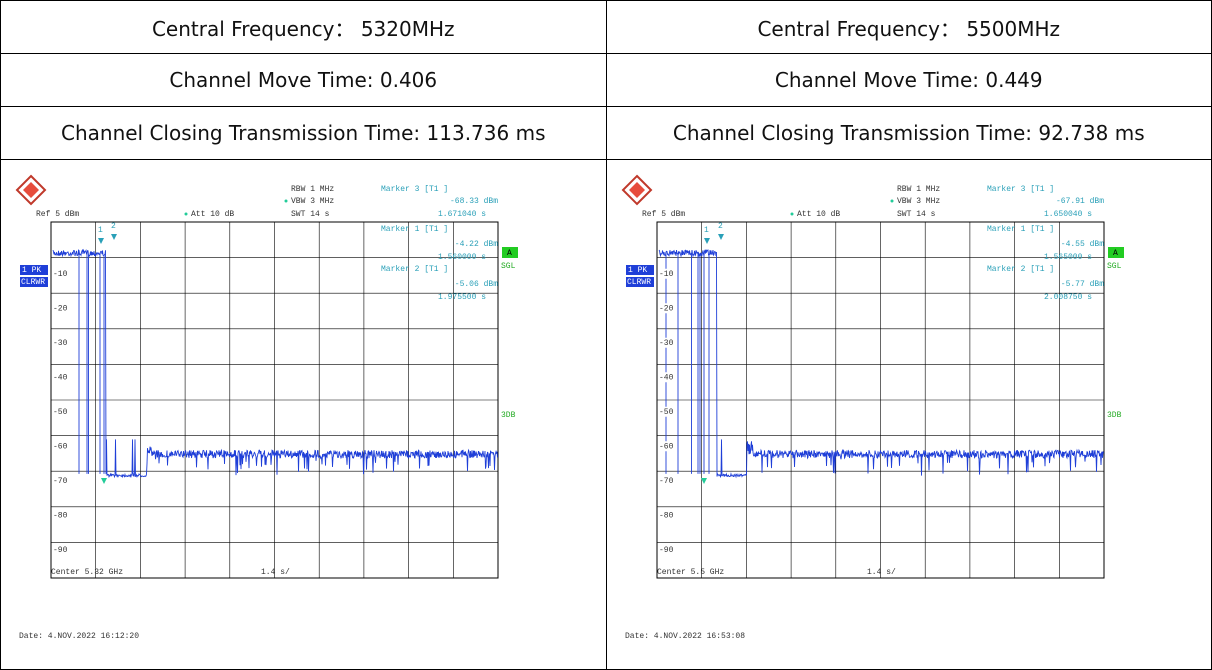 The width and height of the screenshot is (1212, 670). I want to click on level-label: -50, so click(666, 412).